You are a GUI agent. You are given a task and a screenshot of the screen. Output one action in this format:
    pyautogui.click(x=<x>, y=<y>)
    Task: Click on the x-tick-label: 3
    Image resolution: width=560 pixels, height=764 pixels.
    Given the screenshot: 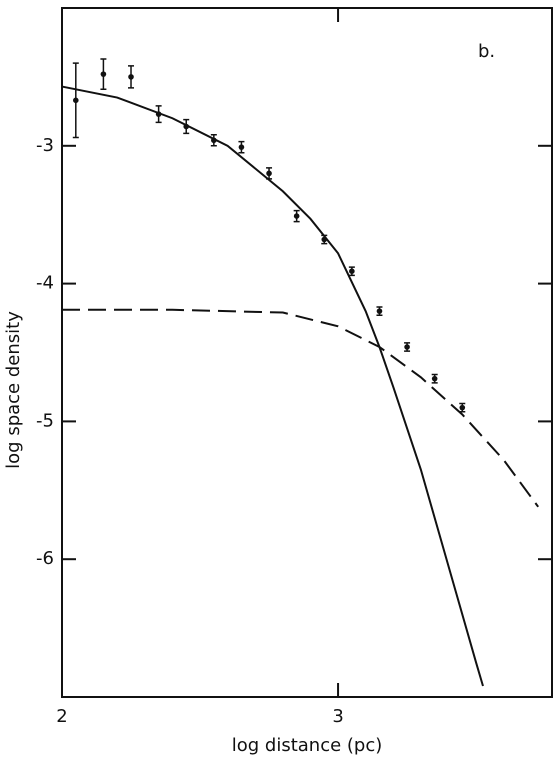 What is the action you would take?
    pyautogui.click(x=337, y=716)
    